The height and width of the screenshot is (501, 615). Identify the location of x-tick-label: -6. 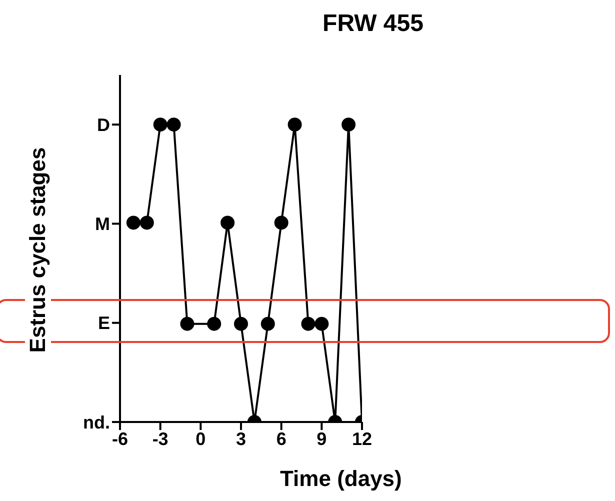
(120, 438).